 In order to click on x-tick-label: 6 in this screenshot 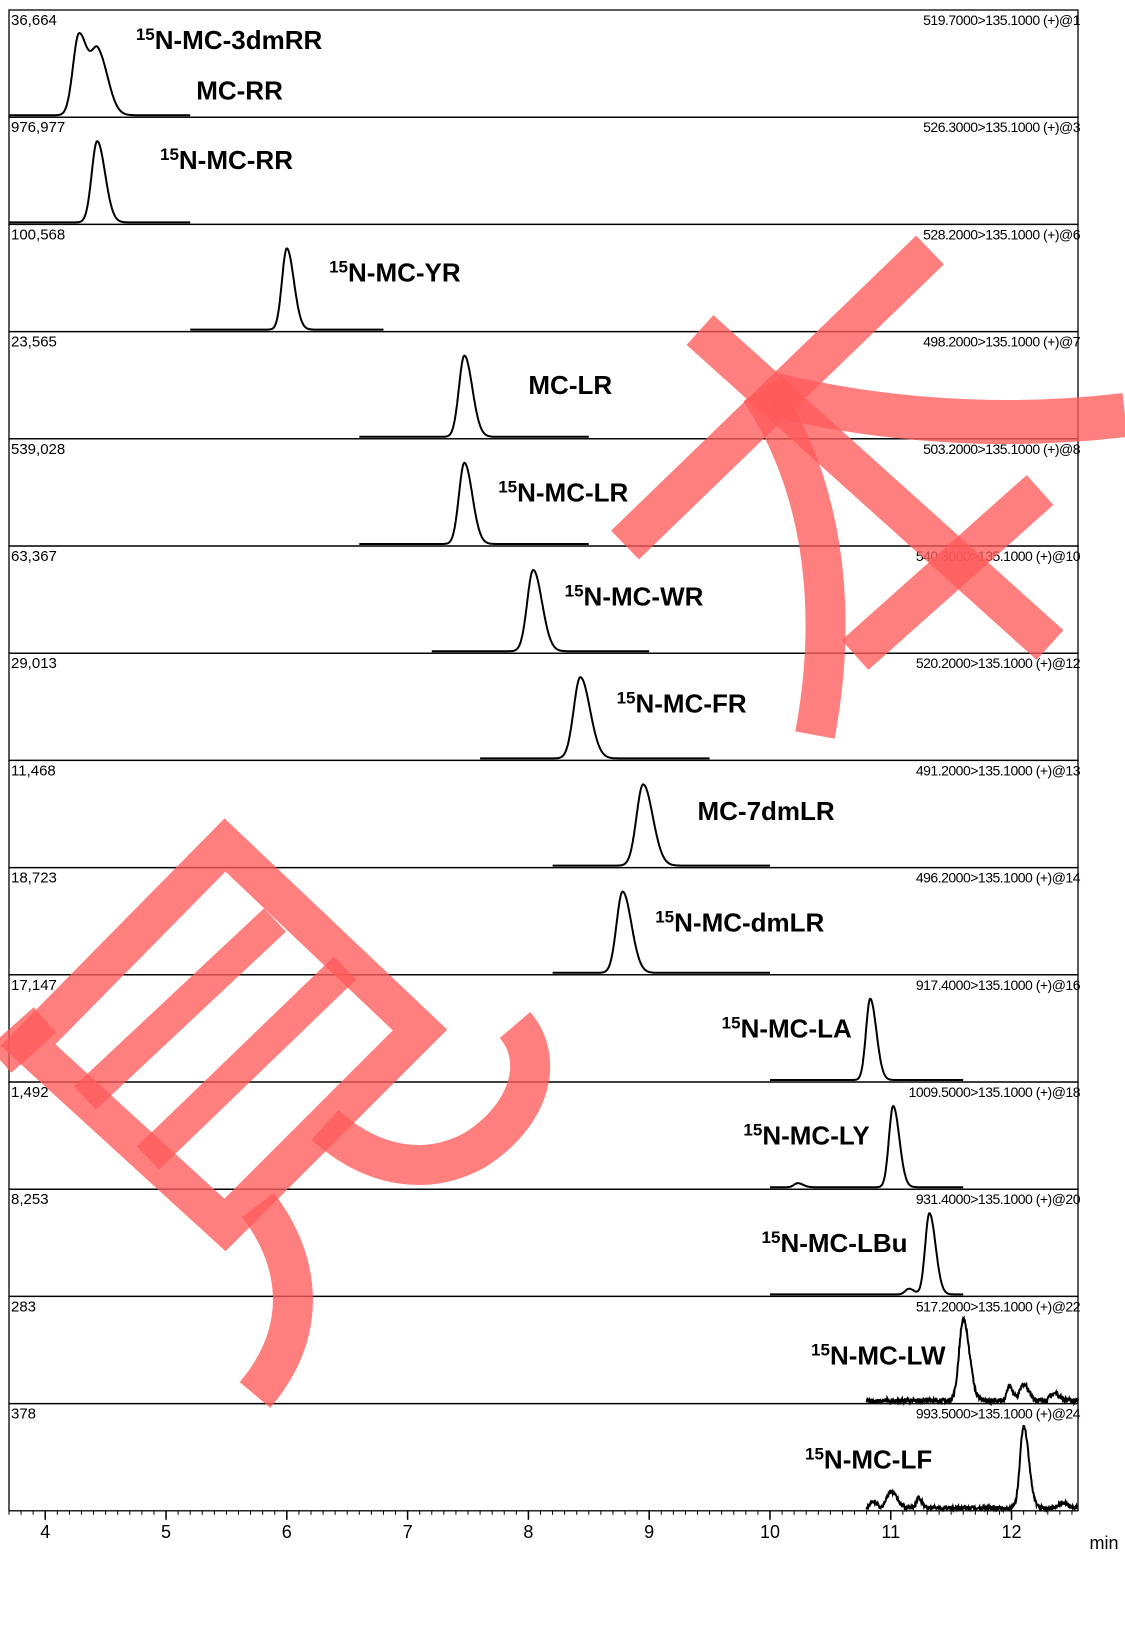, I will do `click(287, 1532)`.